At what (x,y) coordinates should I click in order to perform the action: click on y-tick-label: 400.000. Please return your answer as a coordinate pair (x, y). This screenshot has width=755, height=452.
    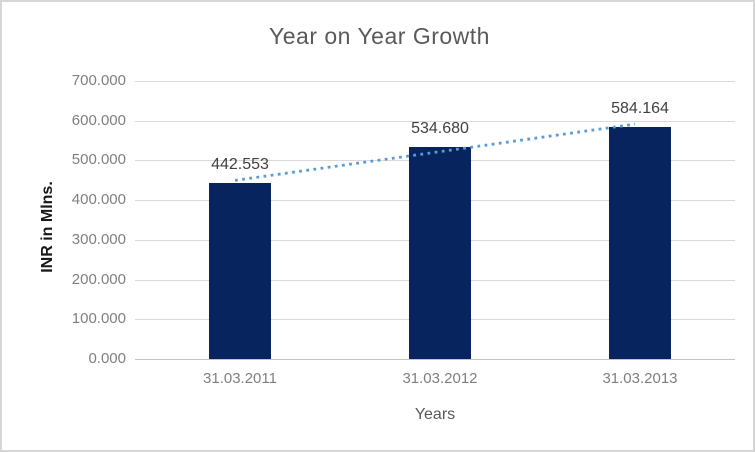
    Looking at the image, I should click on (98, 199).